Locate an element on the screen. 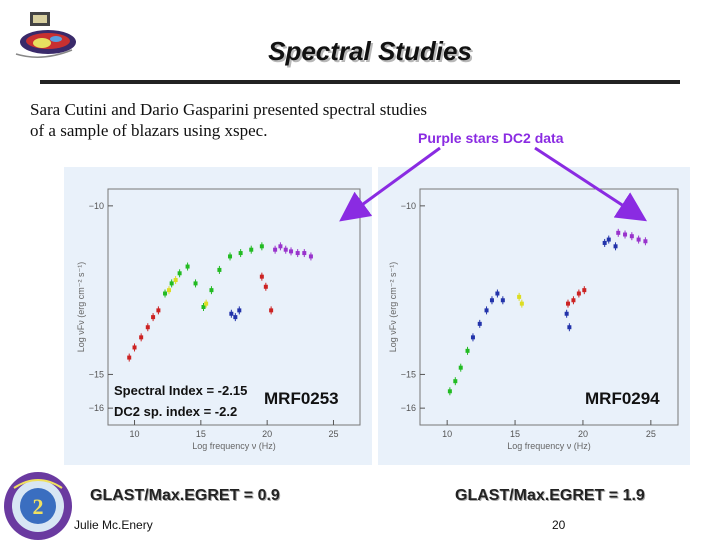 The image size is (720, 545). glast-mission-logo-icon is located at coordinates (45, 35).